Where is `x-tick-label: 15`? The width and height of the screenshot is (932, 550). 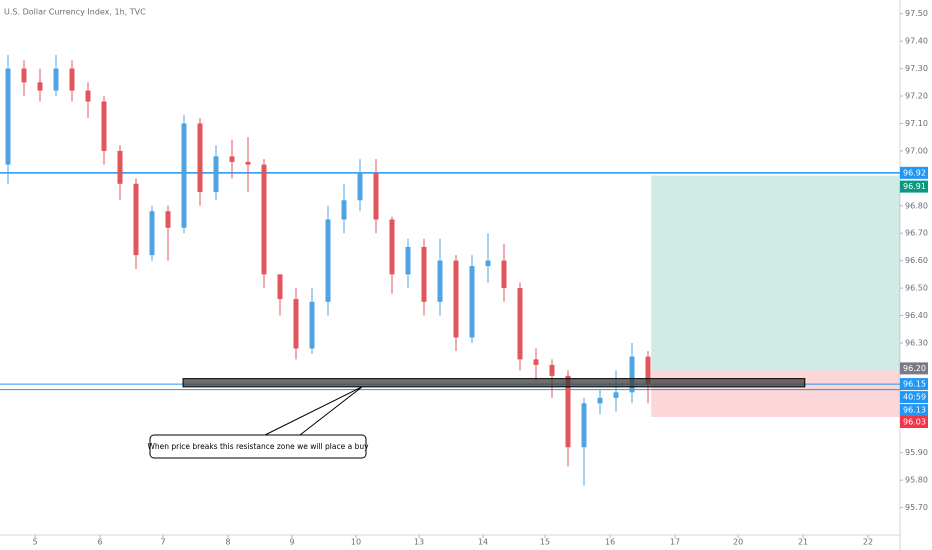
x-tick-label: 15 is located at coordinates (545, 542).